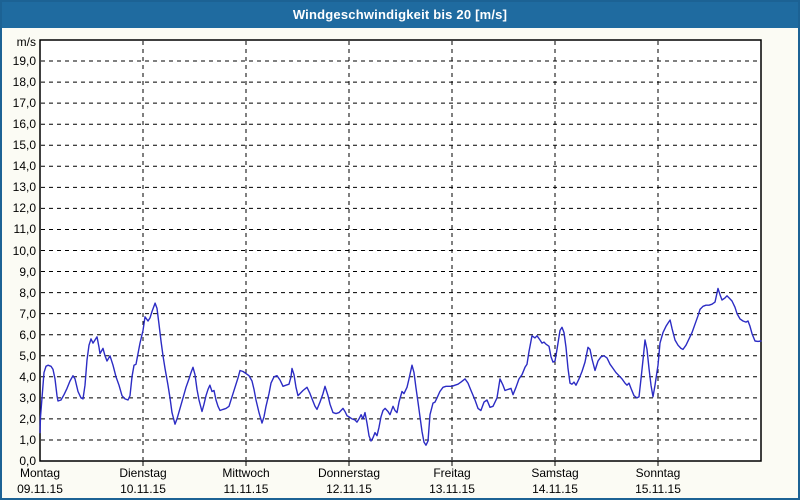 The height and width of the screenshot is (500, 800). Describe the element at coordinates (27, 313) in the screenshot. I see `y-tick-label: 7,0` at that location.